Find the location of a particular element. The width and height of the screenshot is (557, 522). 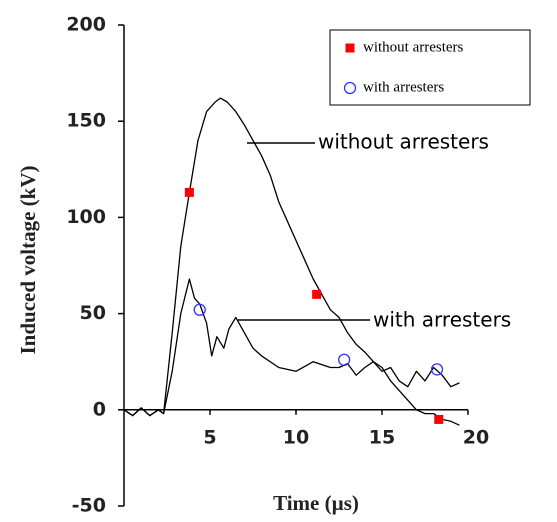

y-tick-label: -50 is located at coordinates (89, 506).